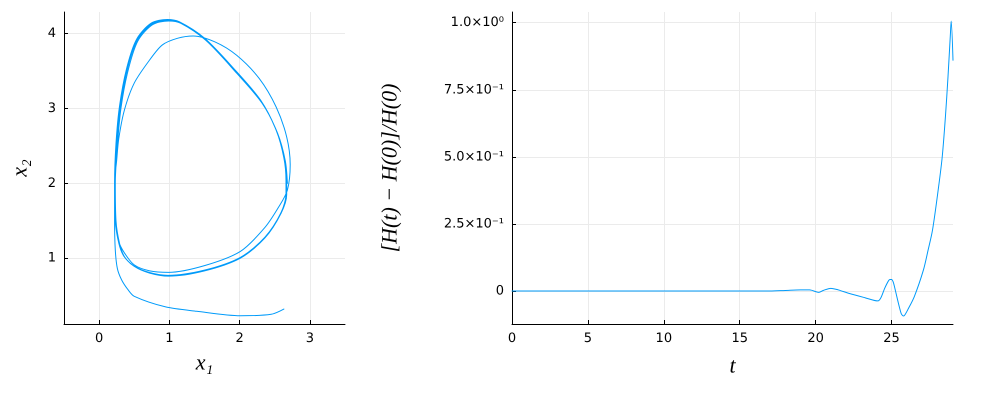  I want to click on y-tick-label: 3, so click(52, 108).